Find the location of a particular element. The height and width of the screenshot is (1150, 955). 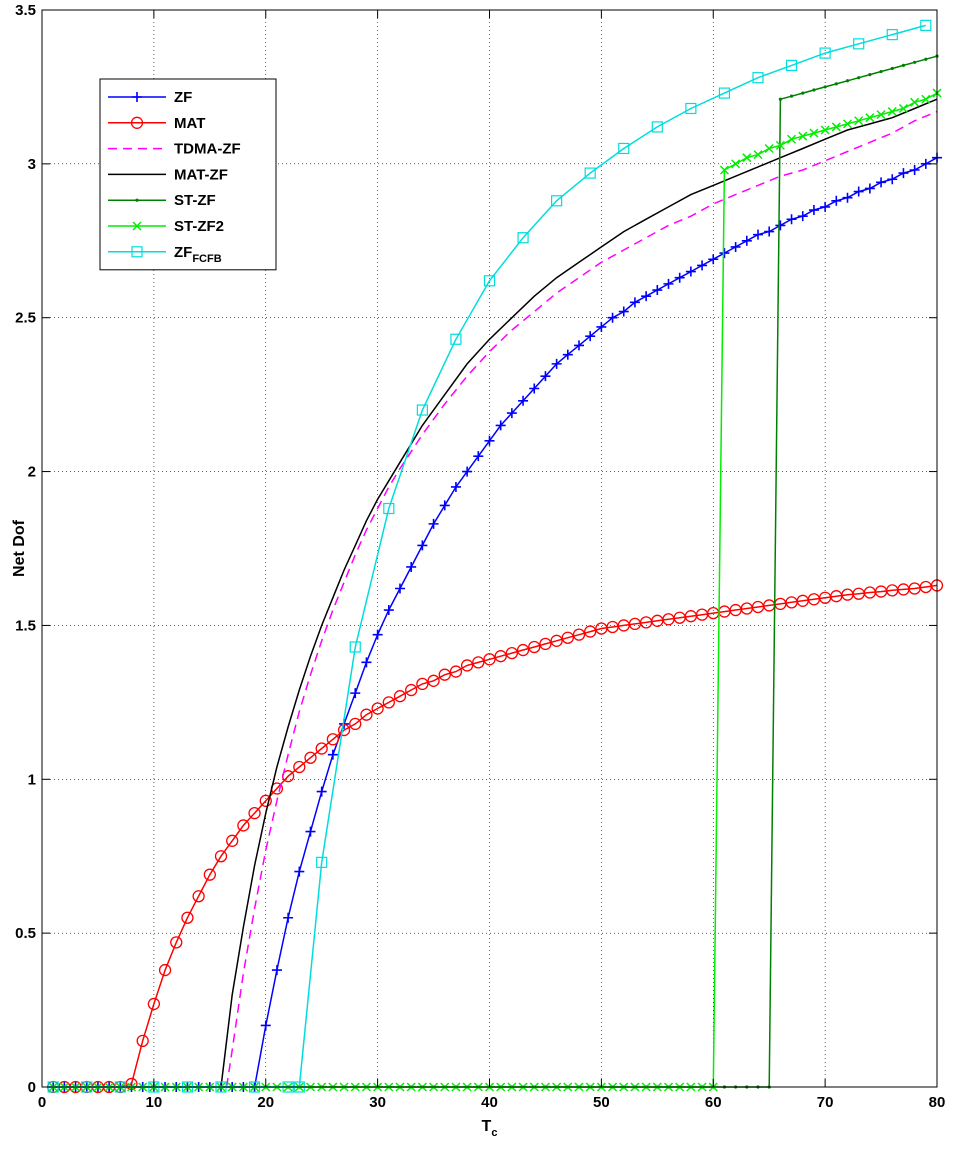

x-tick-label: 70 is located at coordinates (825, 1102).